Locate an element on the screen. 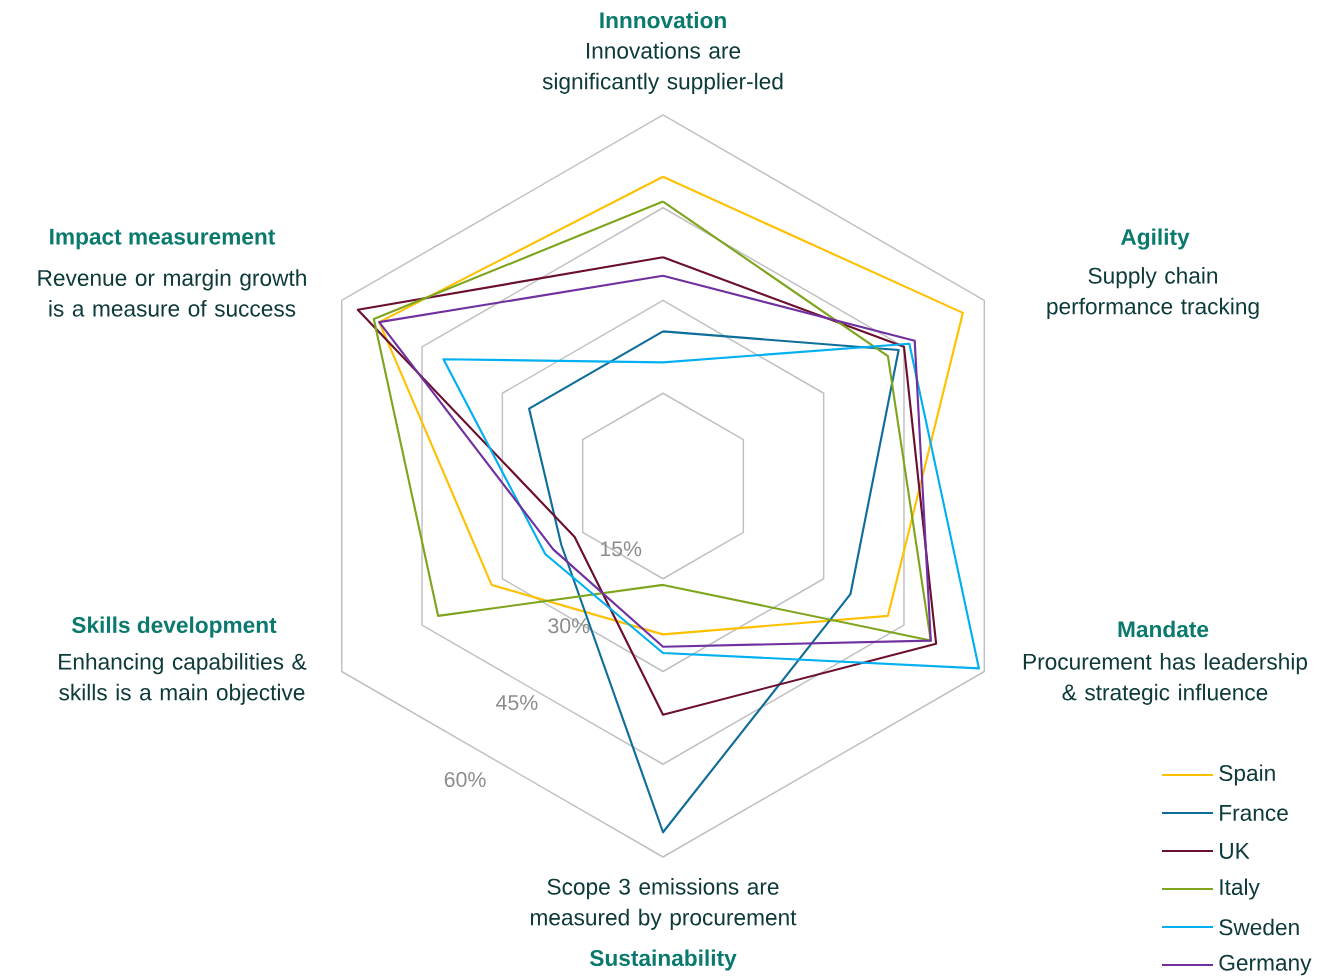 This screenshot has width=1337, height=977. y-tick-label: 30% is located at coordinates (569, 626).